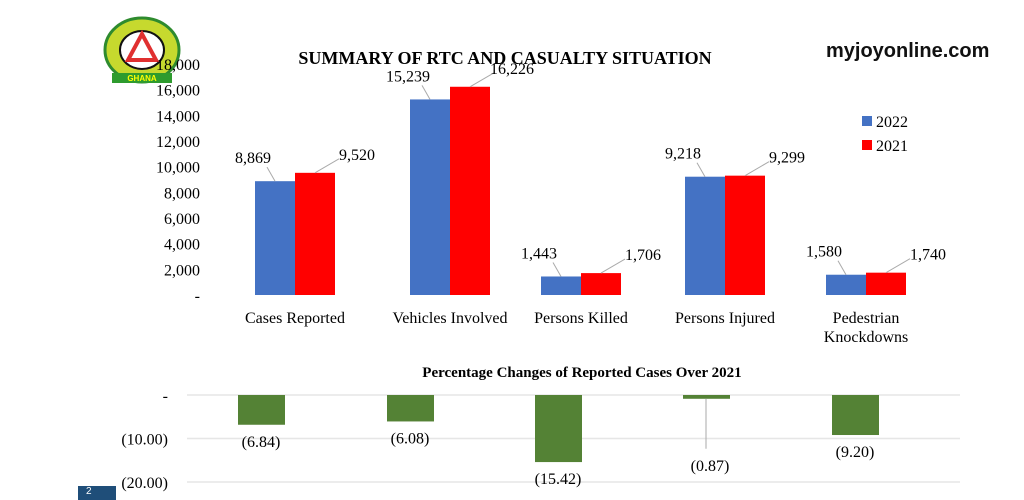 This screenshot has width=1024, height=500. What do you see at coordinates (855, 452) in the screenshot?
I see `data-label: (9.20)` at bounding box center [855, 452].